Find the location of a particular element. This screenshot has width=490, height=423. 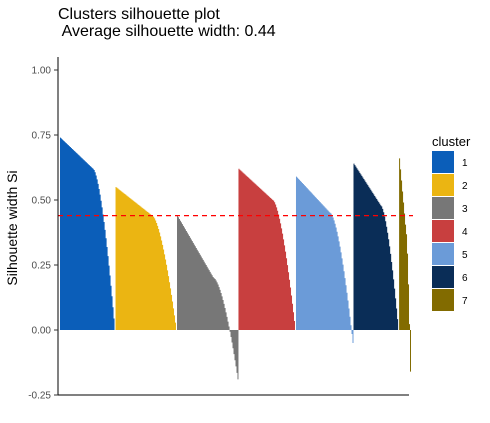

cluster-5-bars is located at coordinates (324, 259).